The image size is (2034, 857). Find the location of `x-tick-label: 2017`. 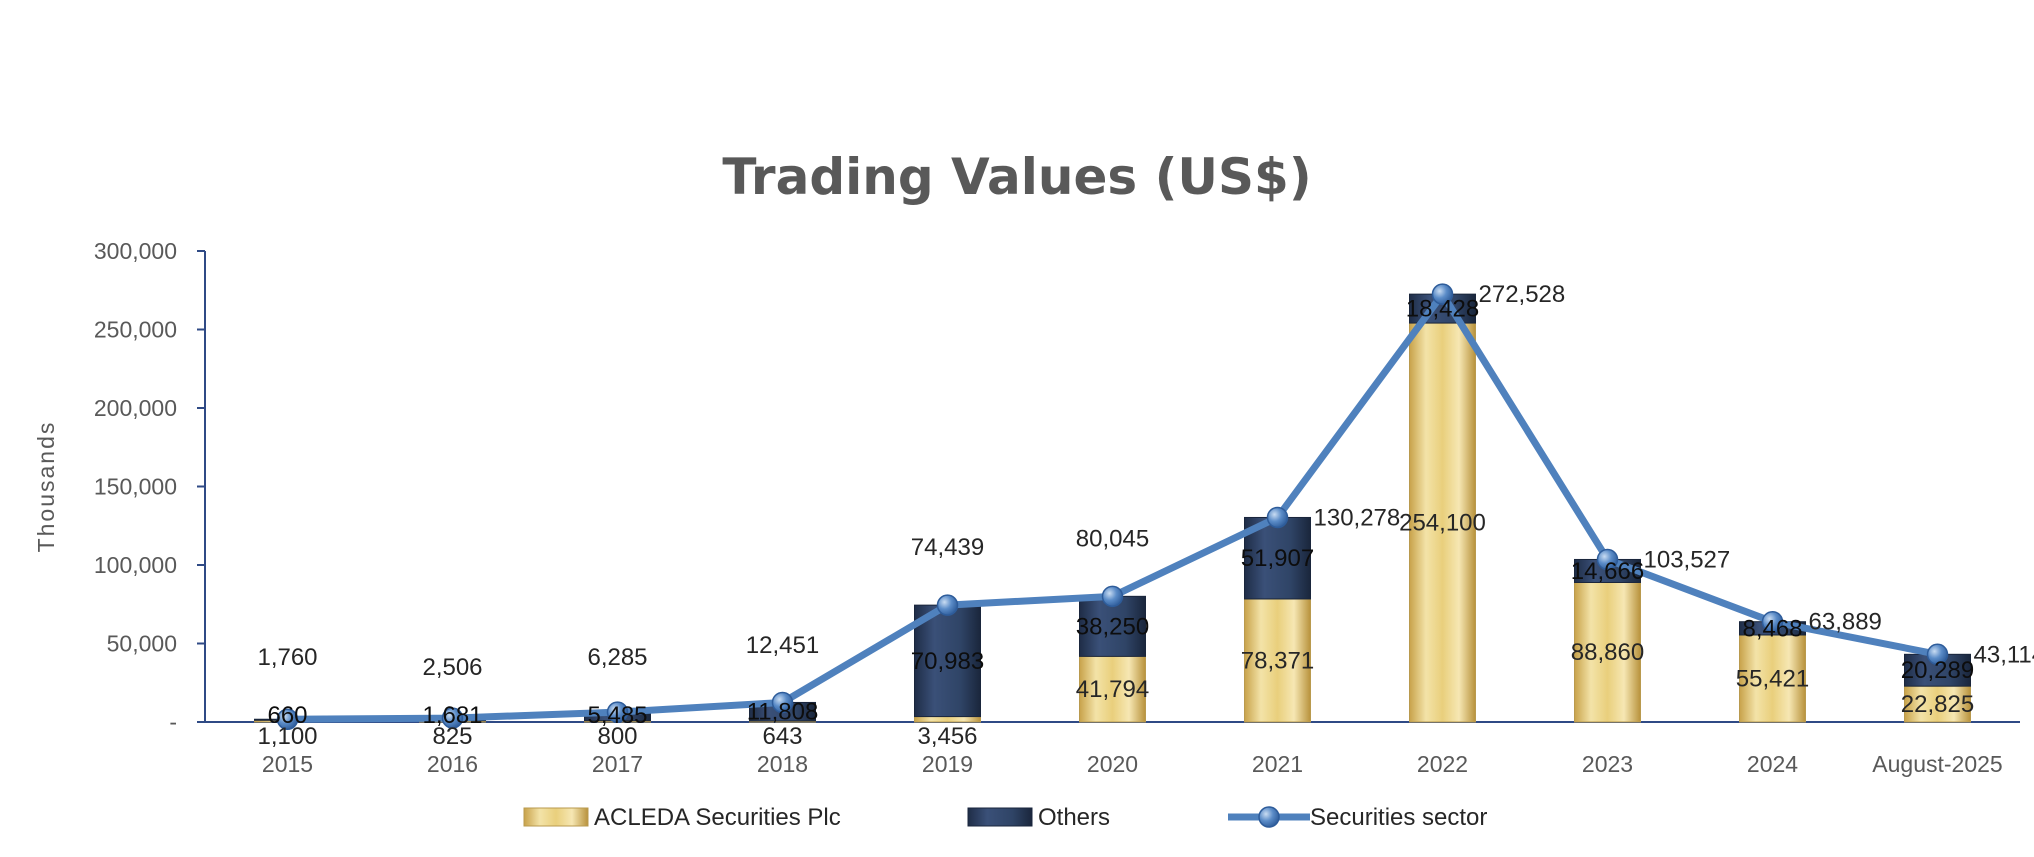

x-tick-label: 2017 is located at coordinates (617, 764).